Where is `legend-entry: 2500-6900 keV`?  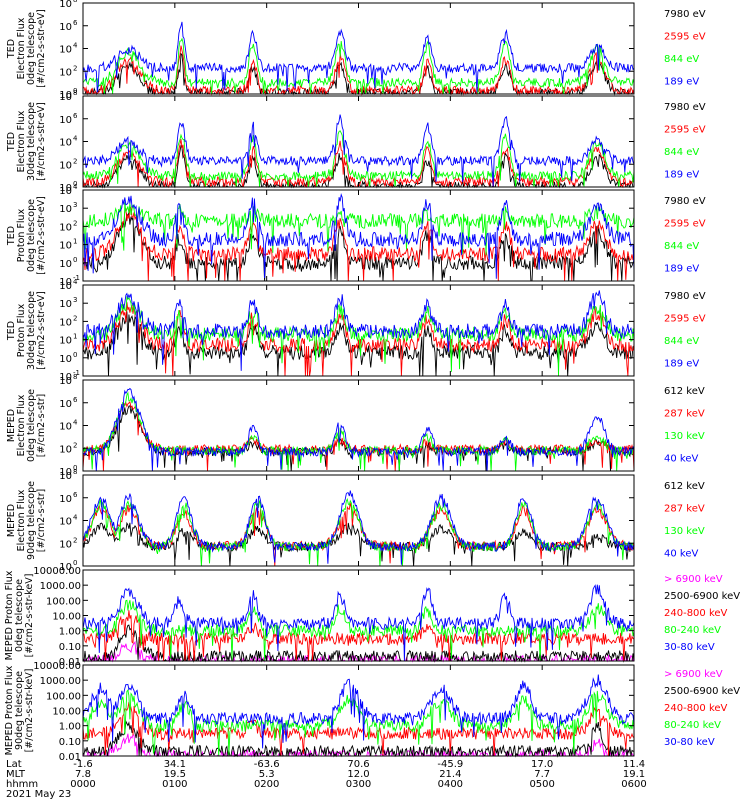 legend-entry: 2500-6900 keV is located at coordinates (702, 691).